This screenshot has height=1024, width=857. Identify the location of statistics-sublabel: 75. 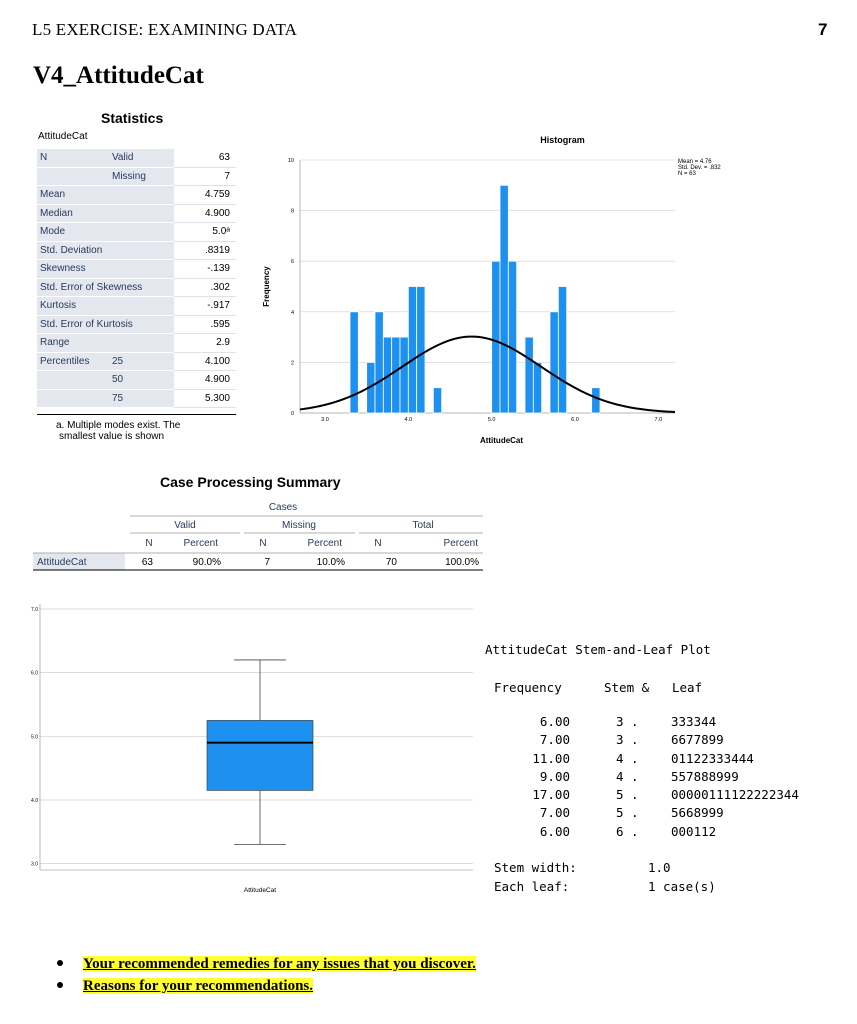
(141, 398).